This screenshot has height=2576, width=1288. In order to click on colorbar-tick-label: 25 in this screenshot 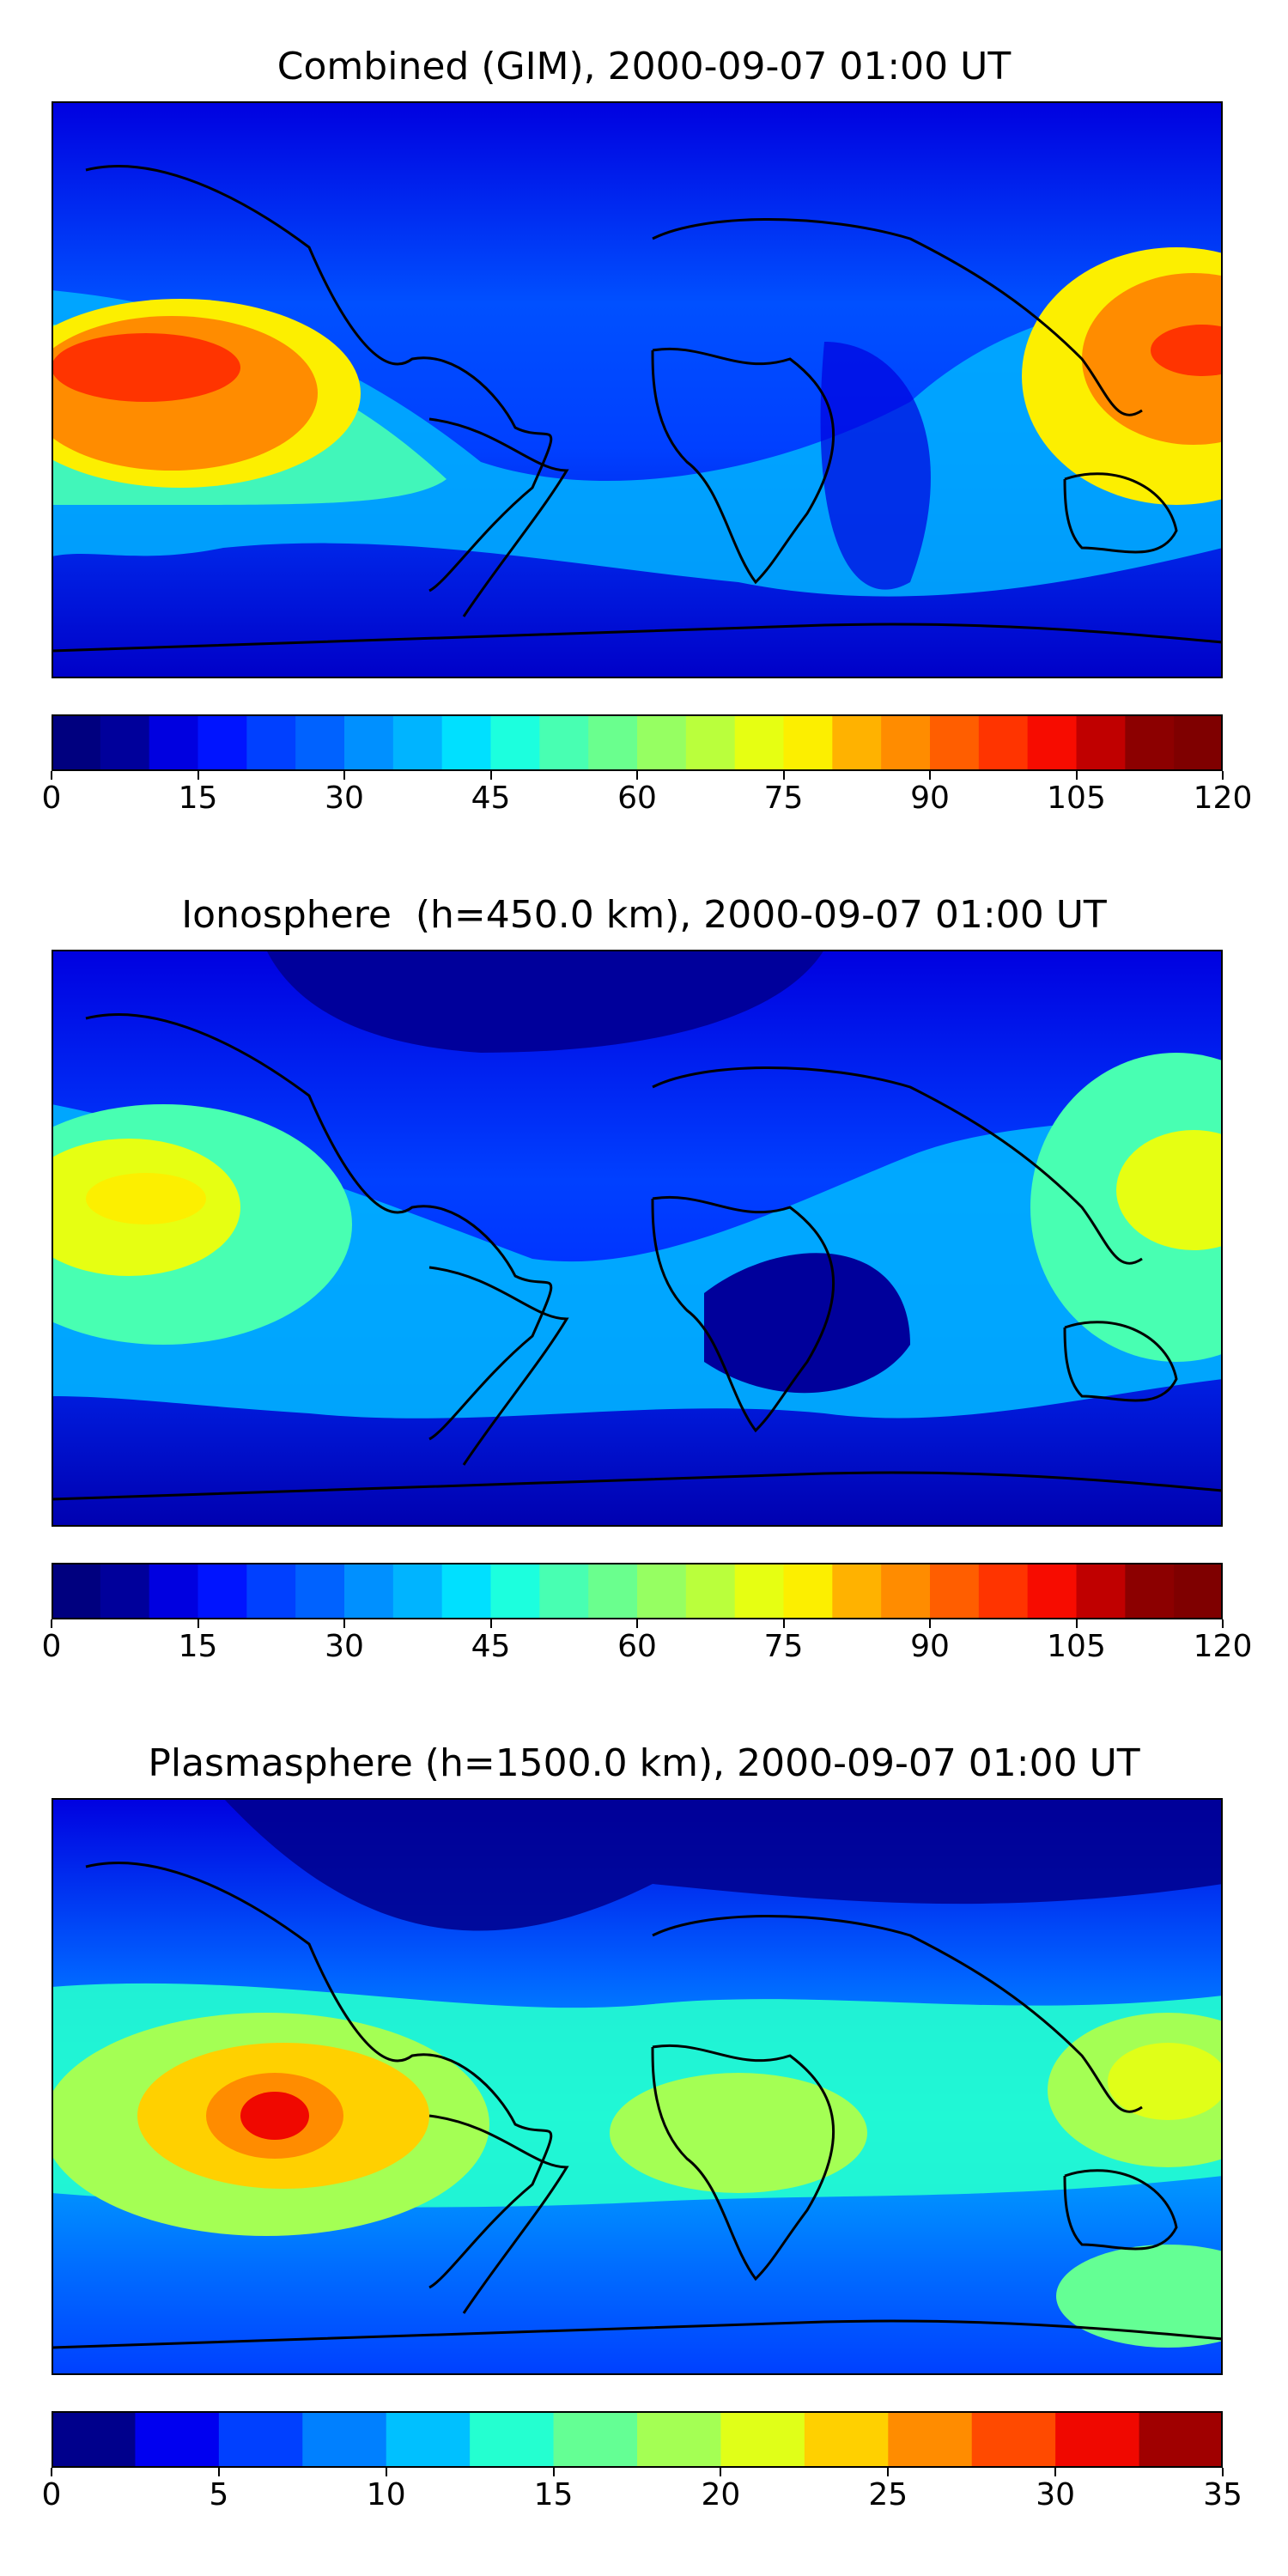, I will do `click(888, 2494)`.